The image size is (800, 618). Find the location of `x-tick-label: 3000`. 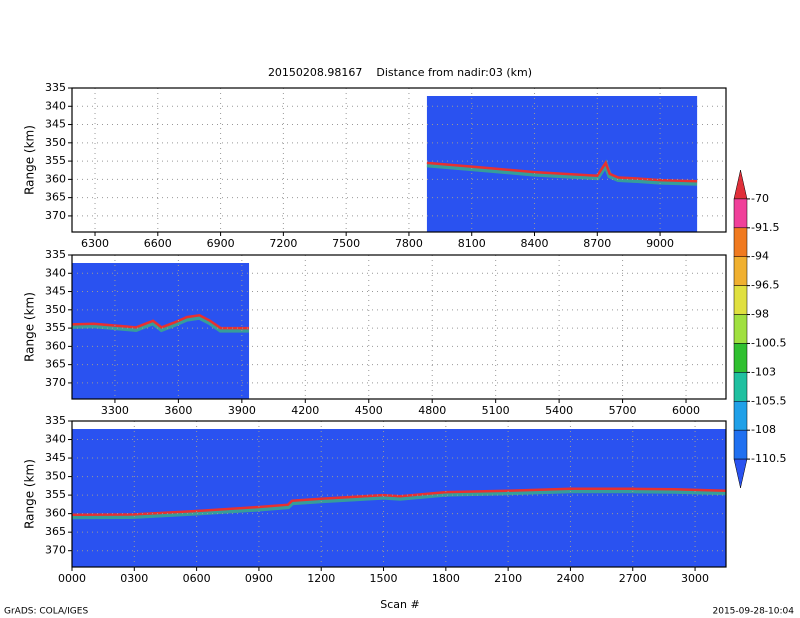

x-tick-label: 3000 is located at coordinates (695, 578).